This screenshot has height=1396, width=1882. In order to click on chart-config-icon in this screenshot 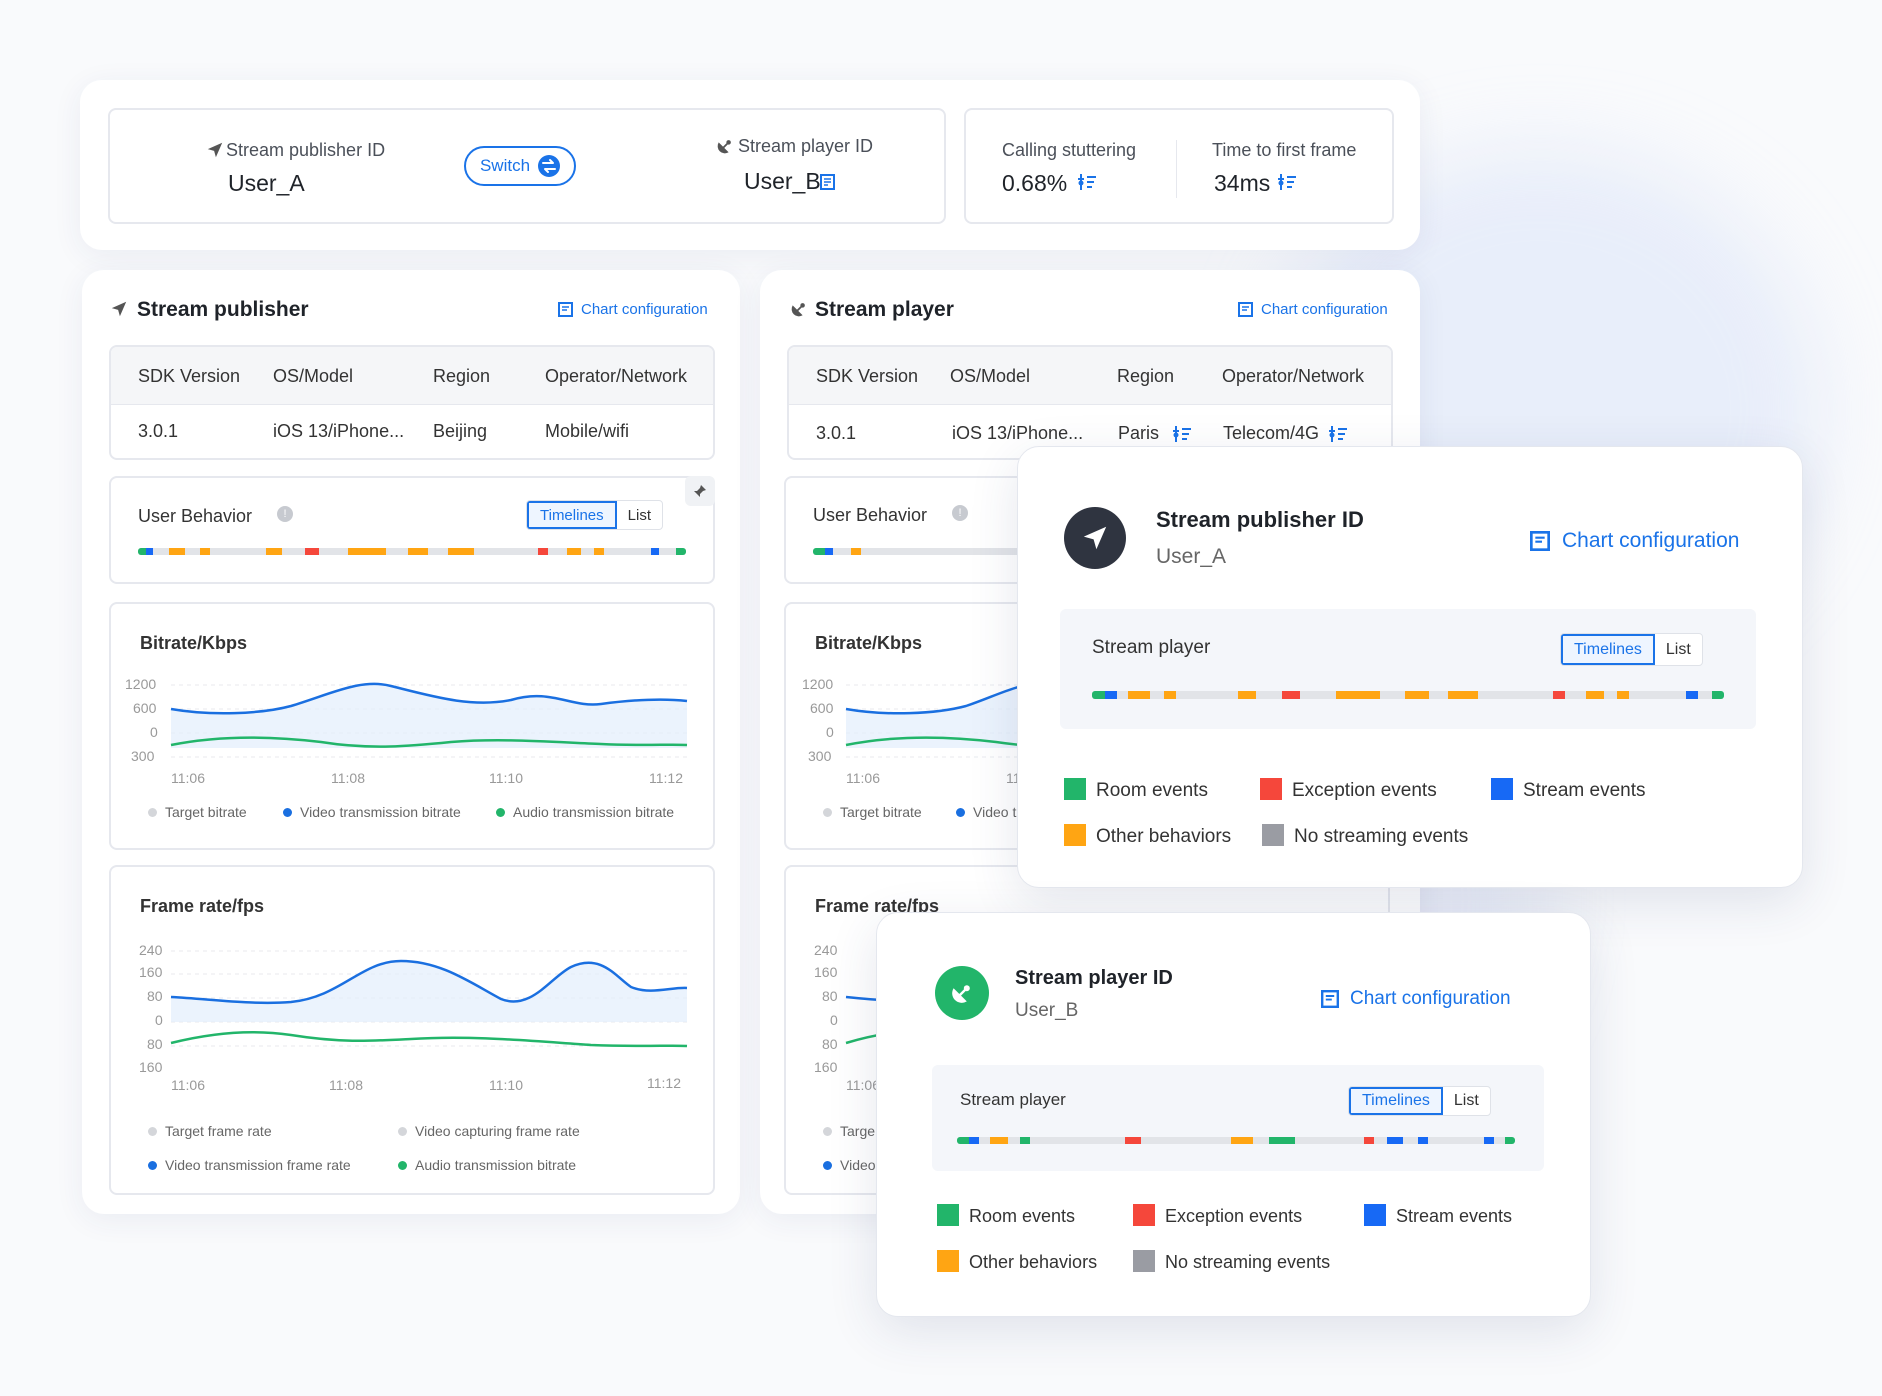, I will do `click(1245, 309)`.